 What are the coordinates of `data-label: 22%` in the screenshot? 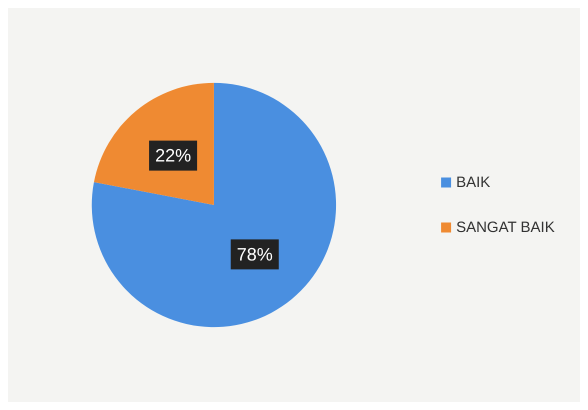 It's located at (173, 156).